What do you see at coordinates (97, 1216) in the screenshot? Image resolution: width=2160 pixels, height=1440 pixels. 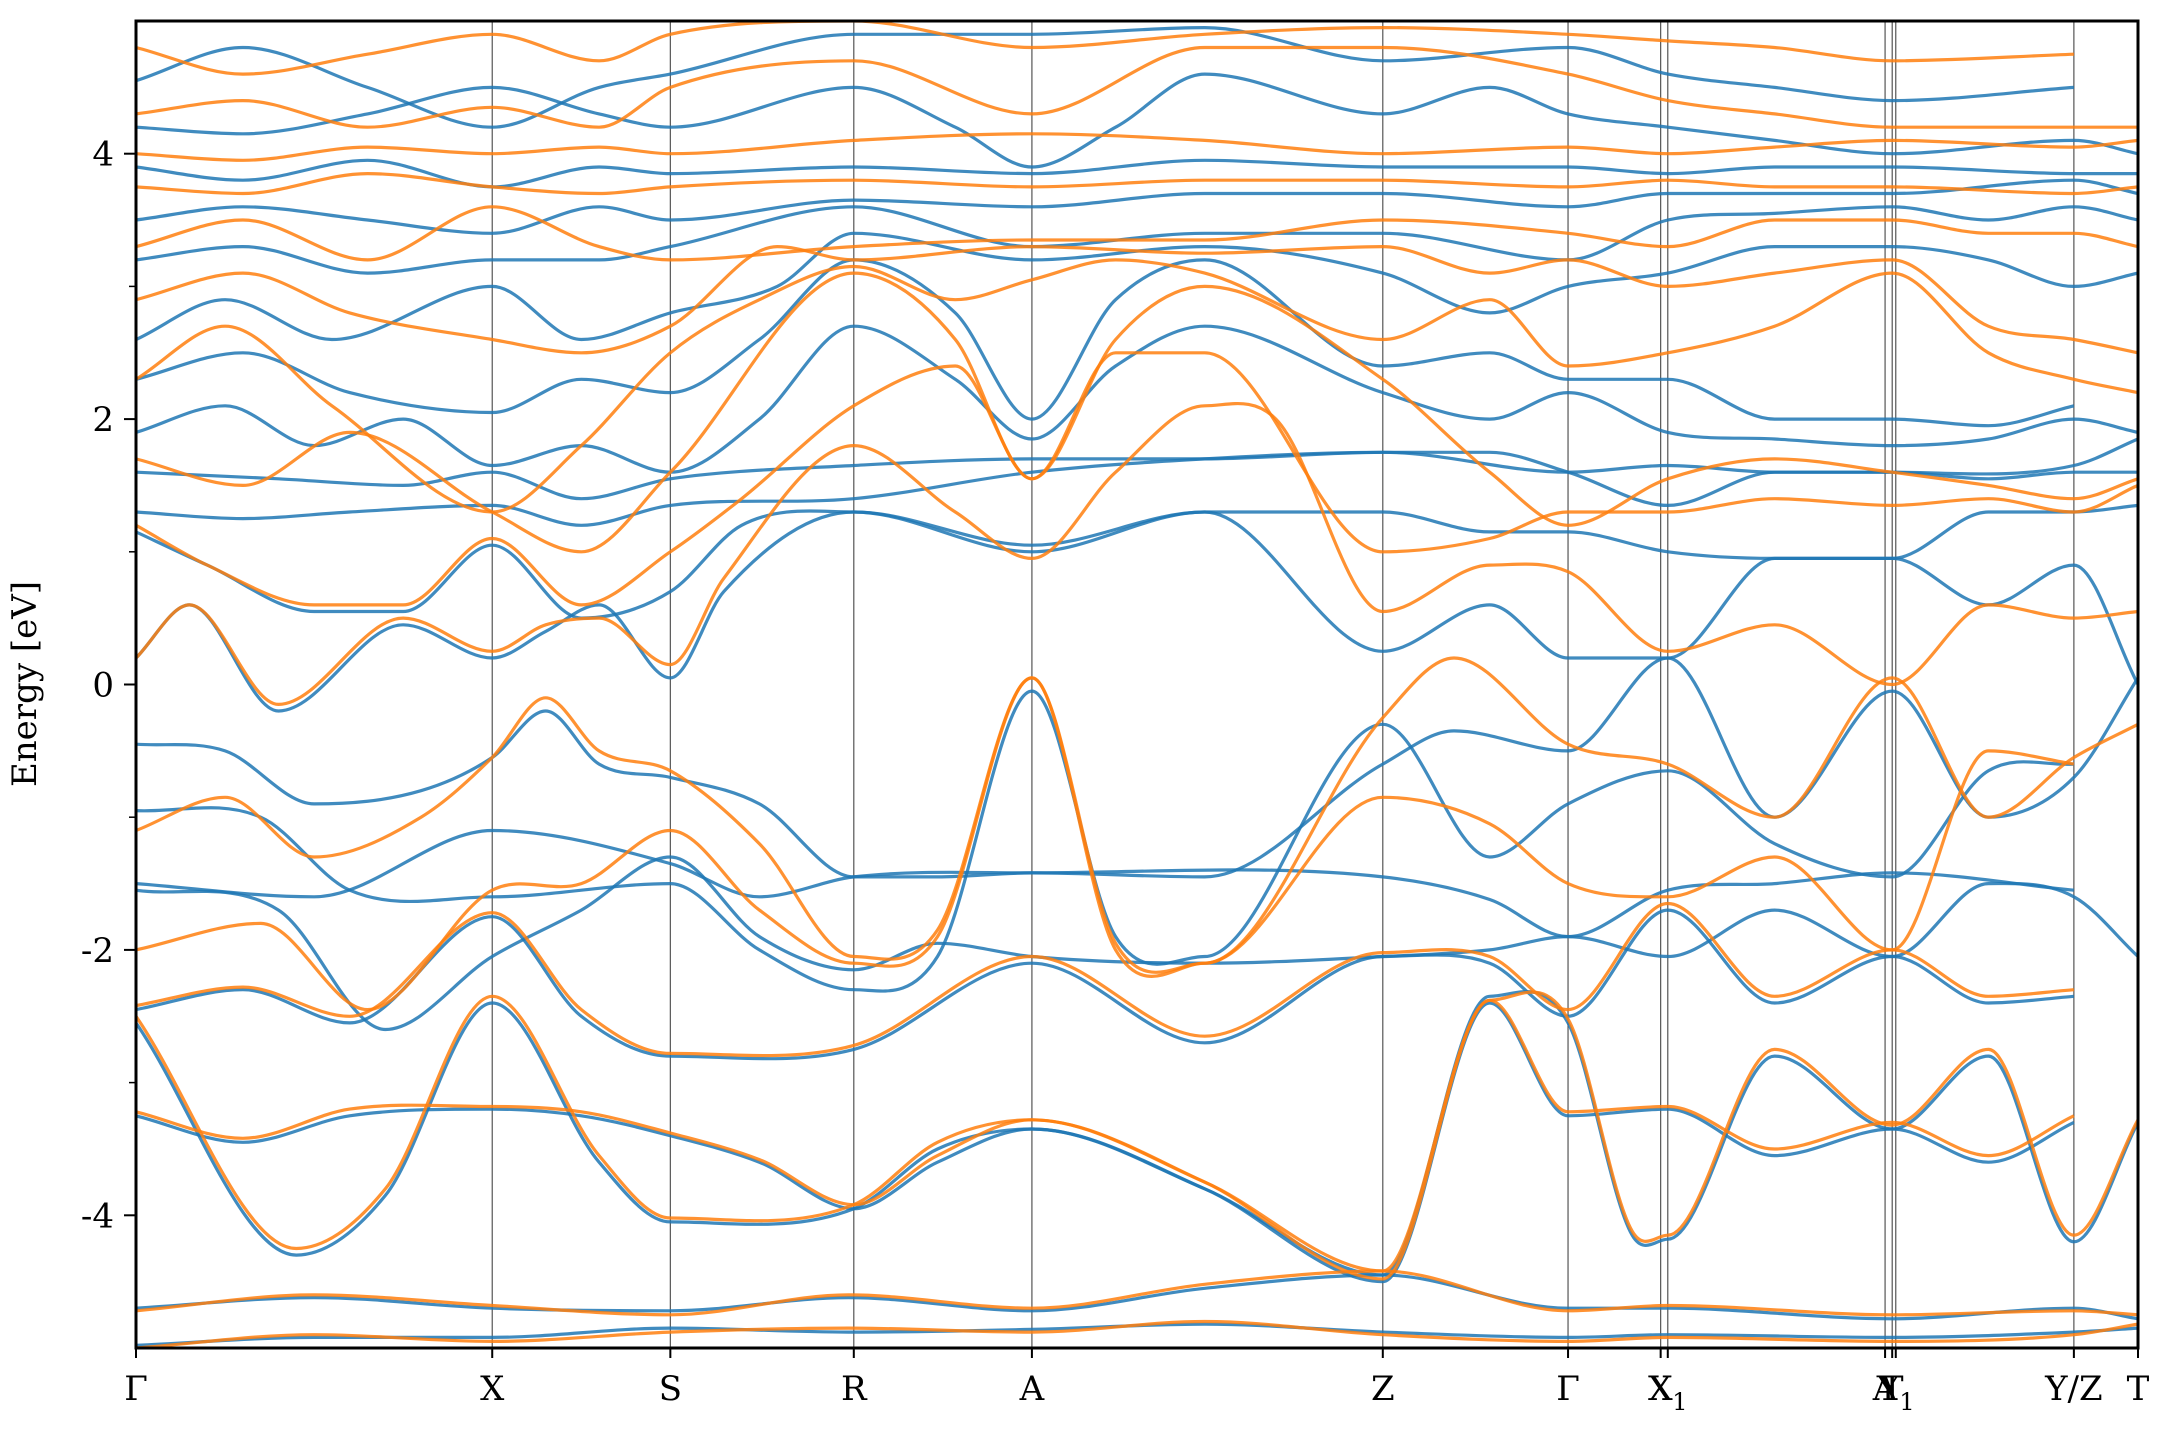 I see `y-tick-label: -4` at bounding box center [97, 1216].